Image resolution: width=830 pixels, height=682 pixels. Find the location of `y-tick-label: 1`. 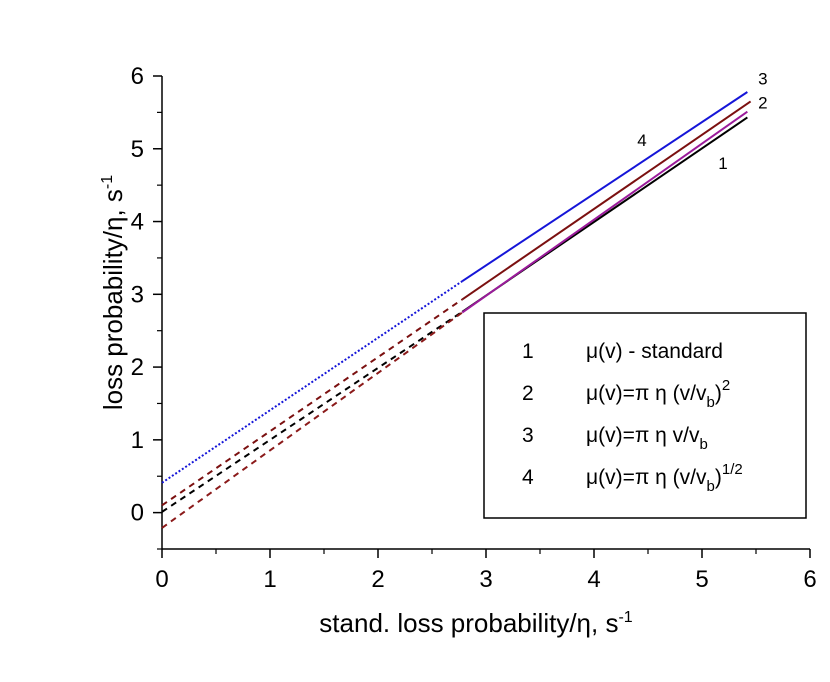

y-tick-label: 1 is located at coordinates (137, 440).